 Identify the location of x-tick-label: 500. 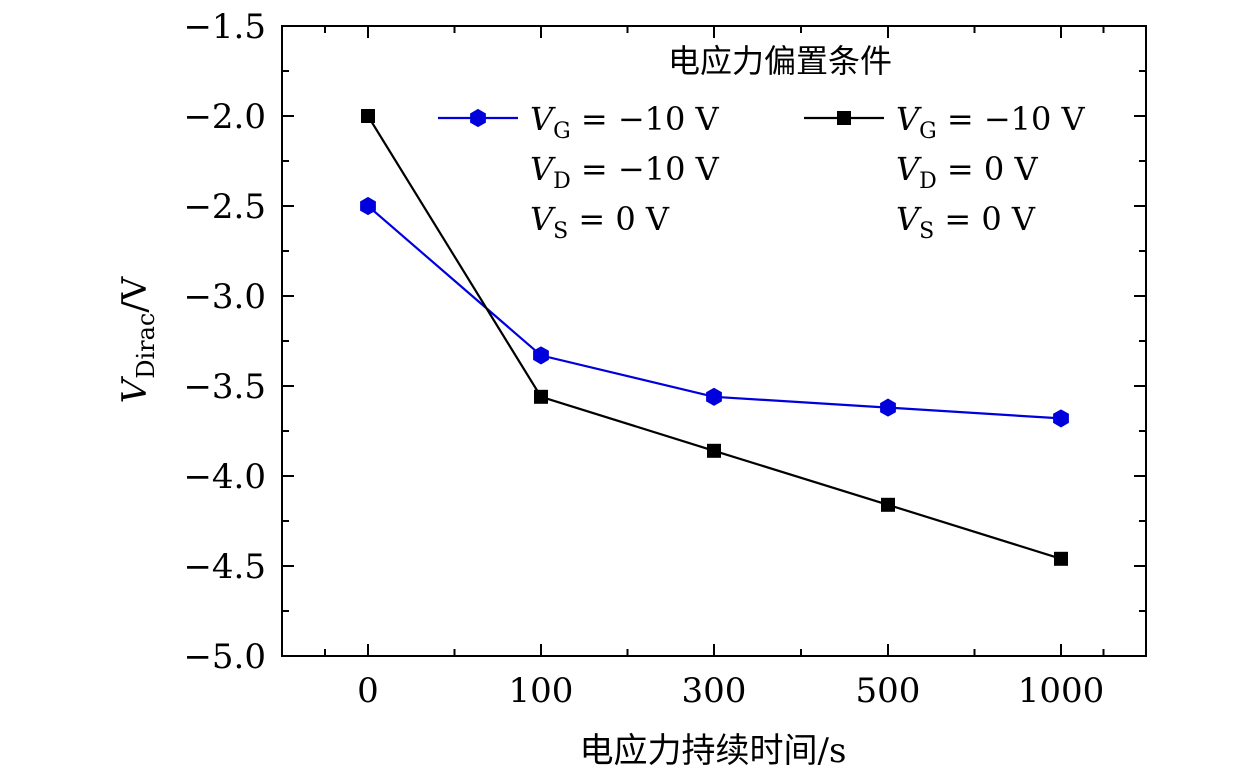
(888, 691).